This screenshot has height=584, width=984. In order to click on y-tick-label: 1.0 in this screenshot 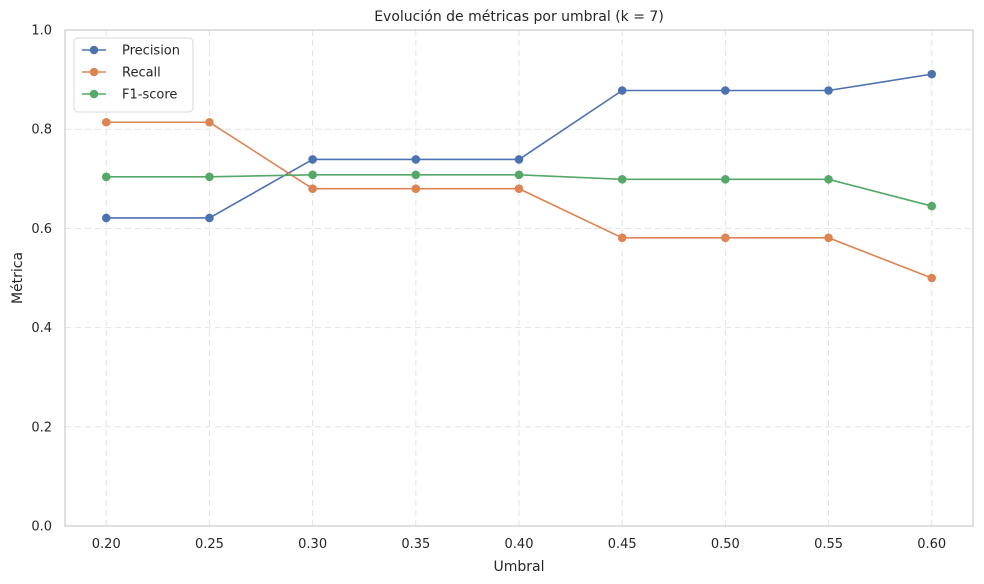, I will do `click(41, 31)`.